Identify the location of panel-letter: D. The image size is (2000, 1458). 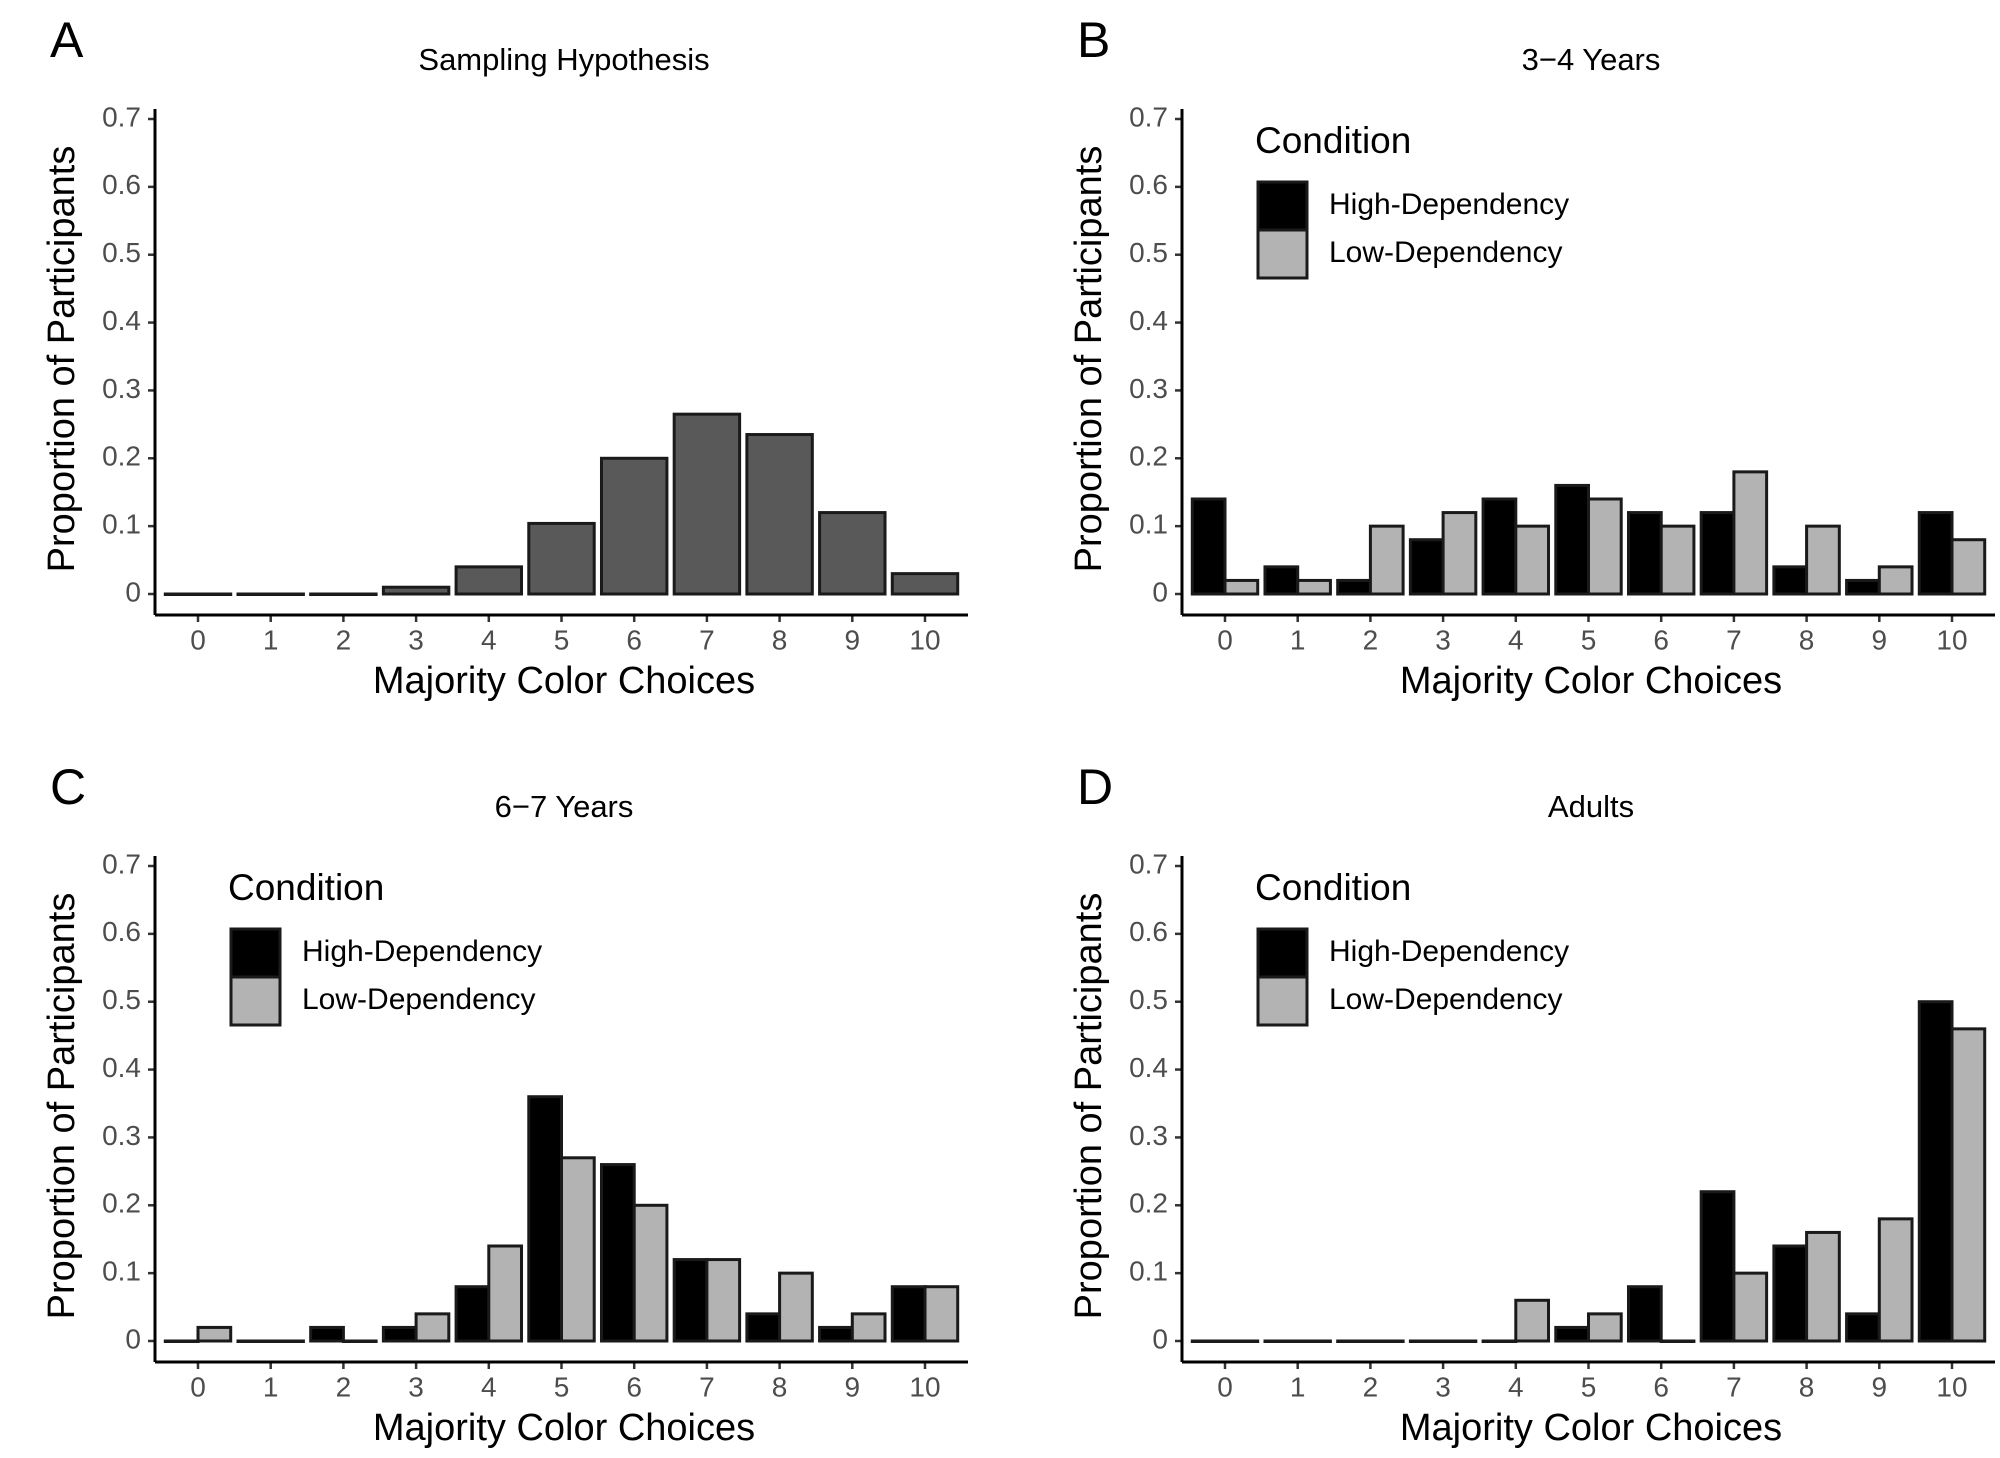
(1095, 787).